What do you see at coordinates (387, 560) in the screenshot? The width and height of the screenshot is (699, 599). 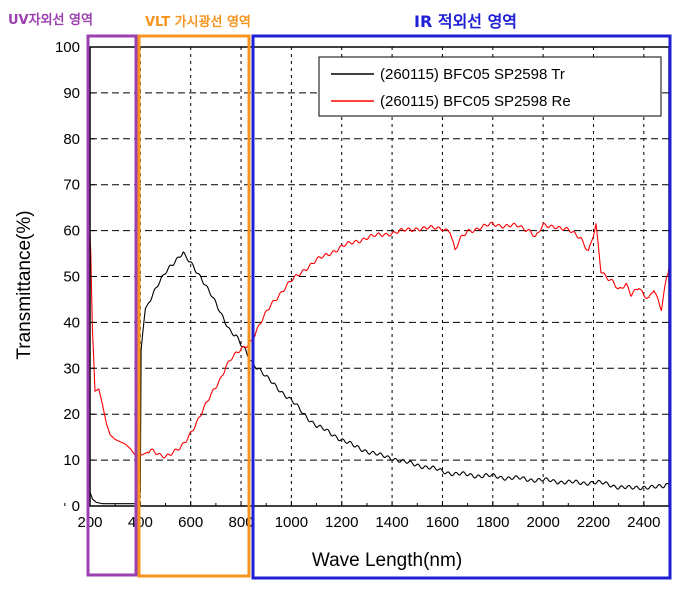 I see `x-axis-label: Wave Length(nm)` at bounding box center [387, 560].